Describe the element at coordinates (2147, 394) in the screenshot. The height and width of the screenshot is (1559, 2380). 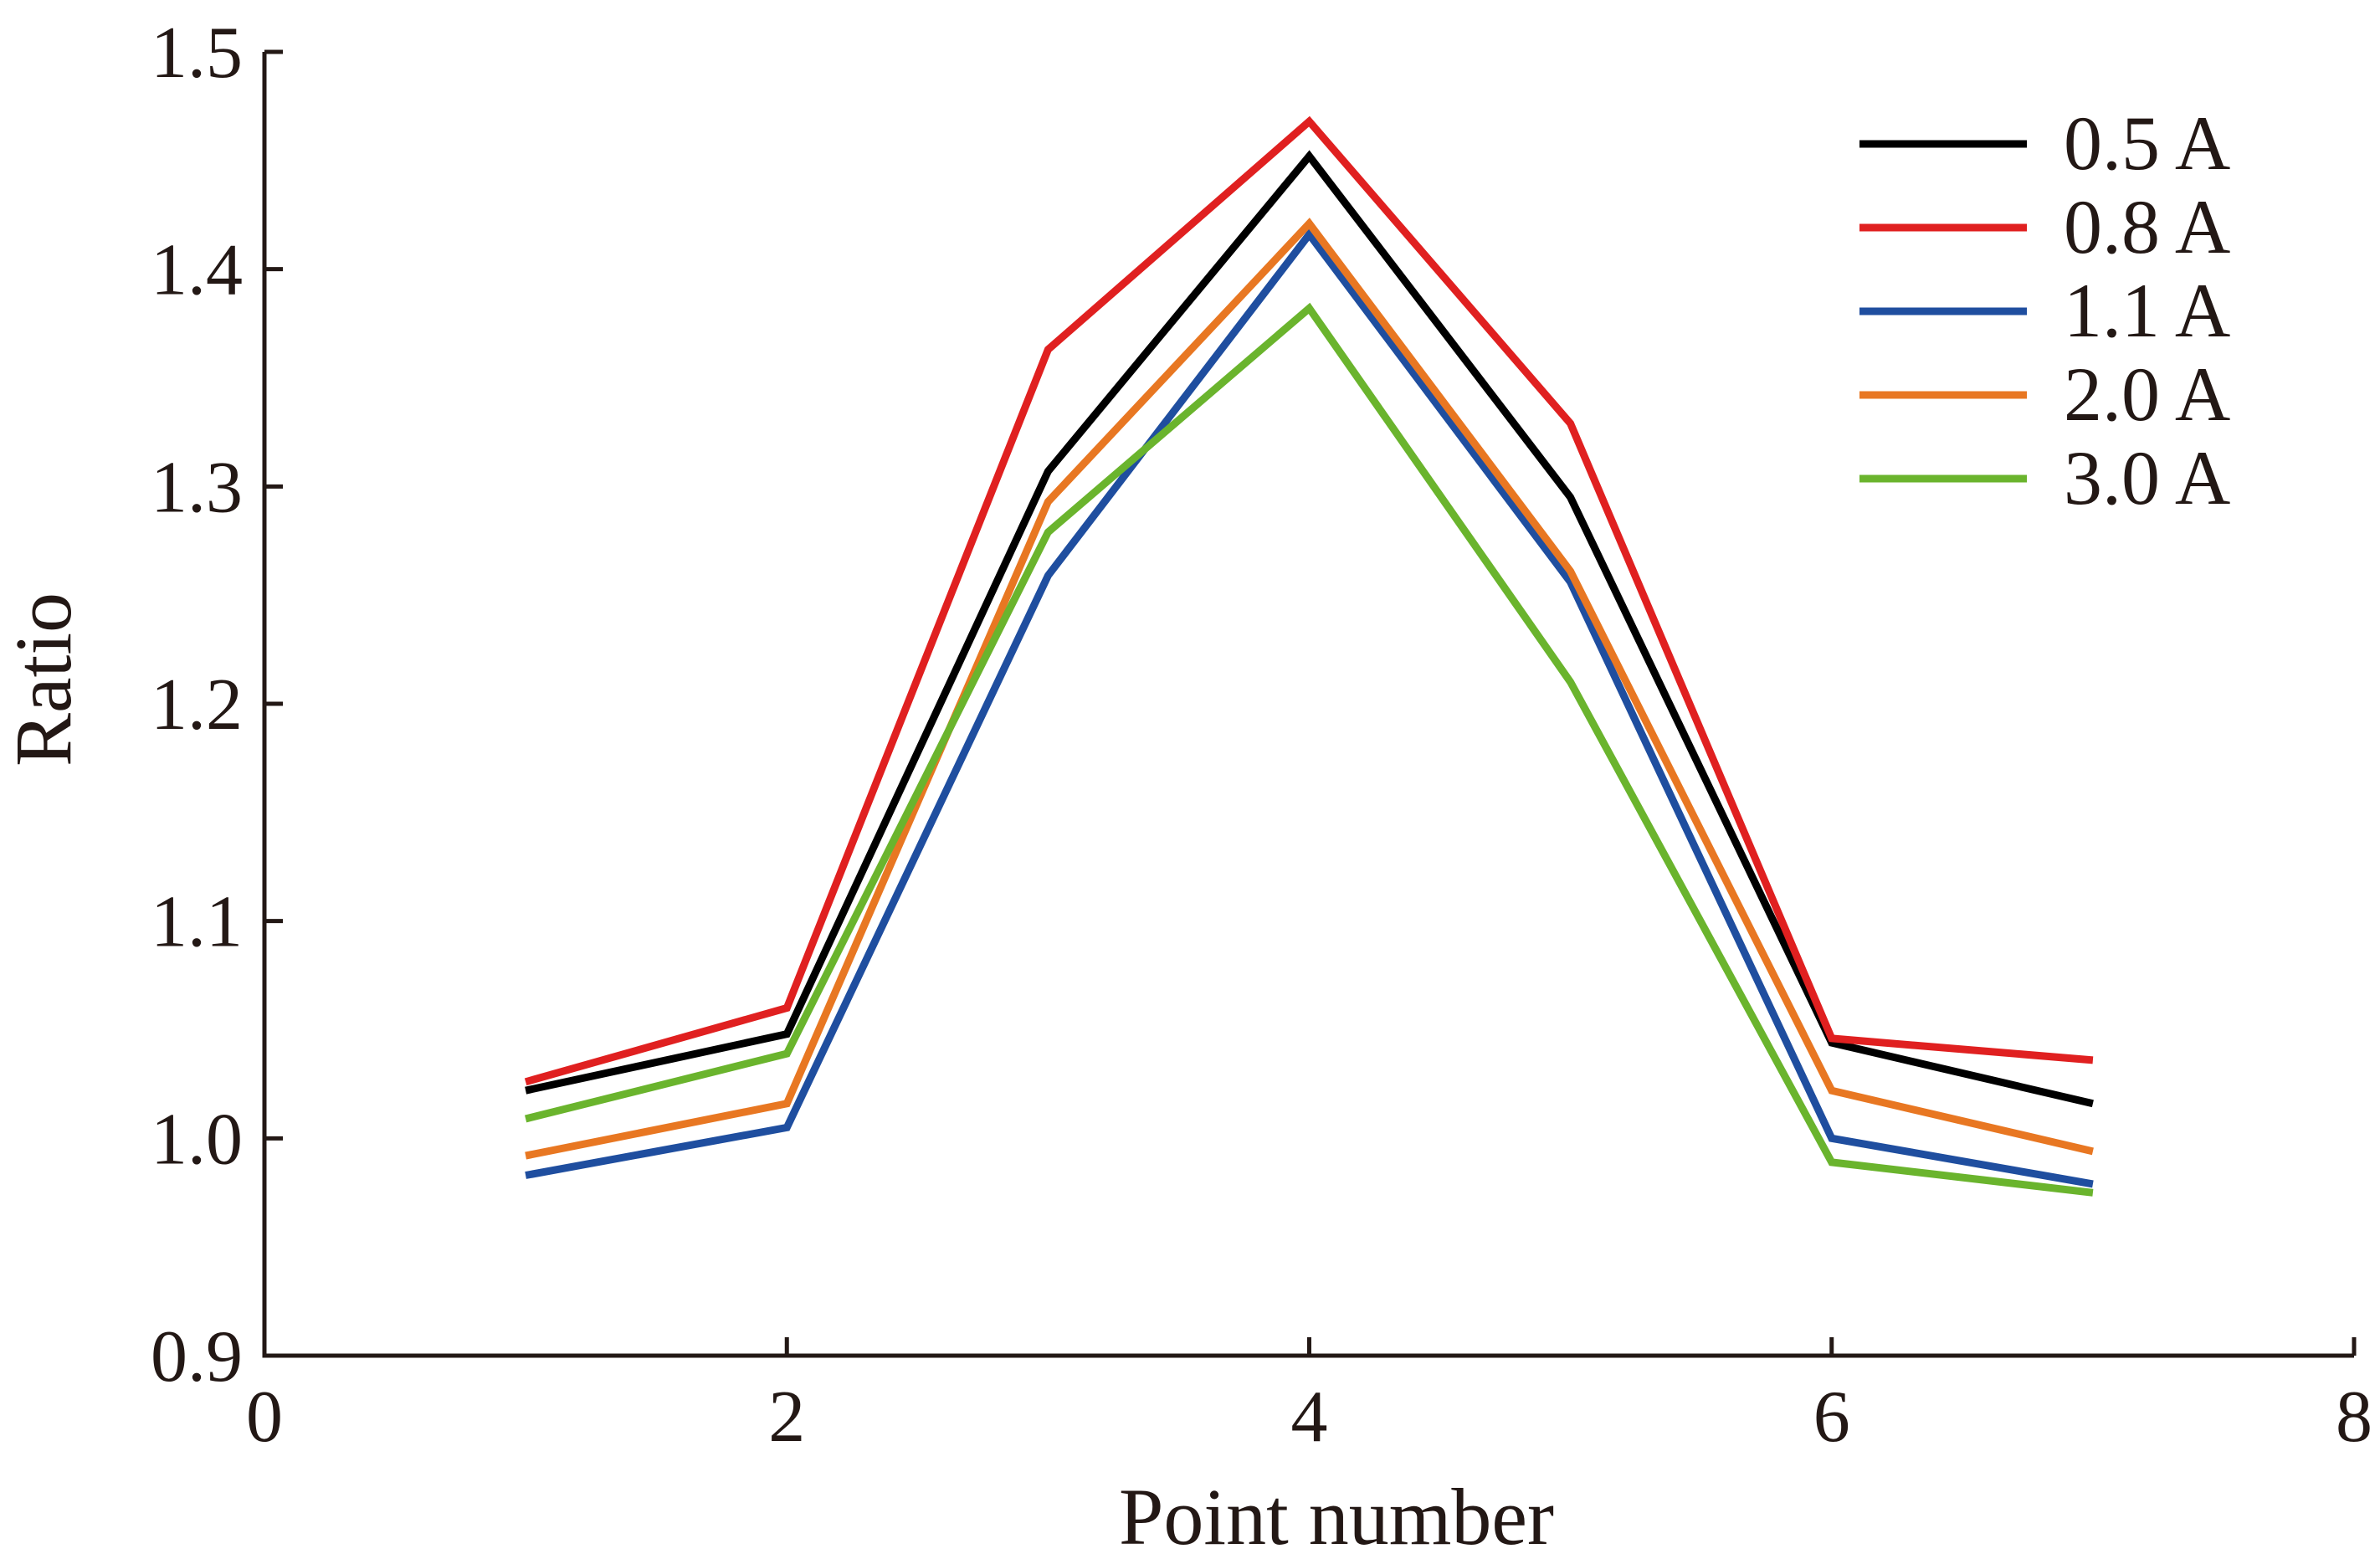
I see `legend-label: 2.0 A` at that location.